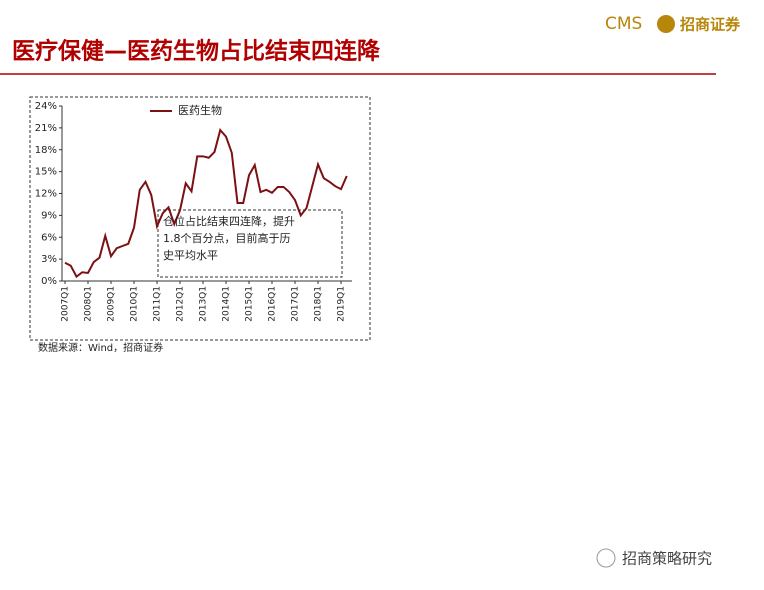 The width and height of the screenshot is (764, 590). What do you see at coordinates (49, 215) in the screenshot?
I see `y-tick-label: 9%` at bounding box center [49, 215].